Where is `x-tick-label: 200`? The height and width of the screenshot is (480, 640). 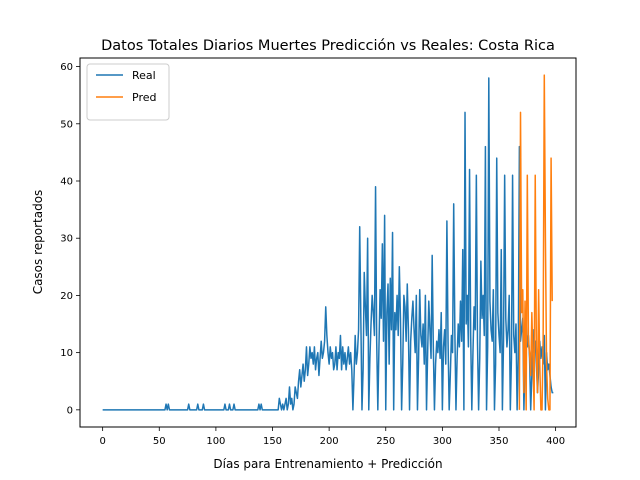
x-tick-label: 200 is located at coordinates (329, 441).